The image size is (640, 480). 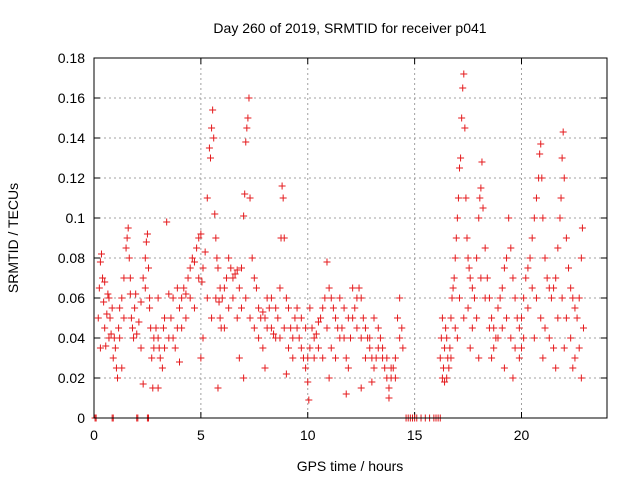 What do you see at coordinates (71, 338) in the screenshot?
I see `y-tick-label: 0.04` at bounding box center [71, 338].